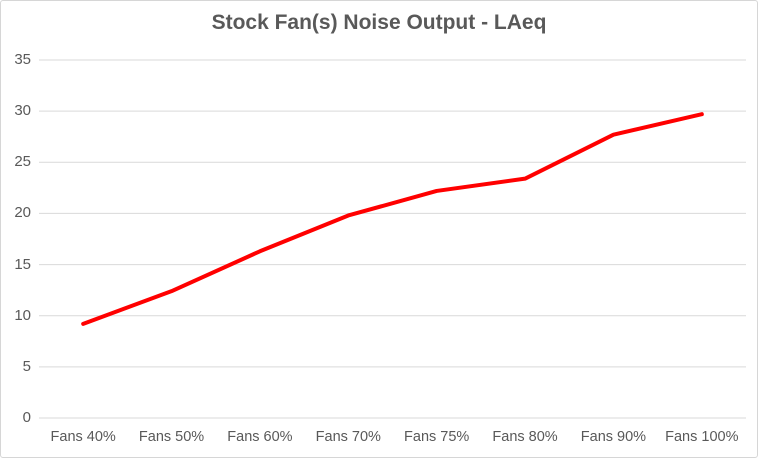 The width and height of the screenshot is (758, 458). What do you see at coordinates (702, 437) in the screenshot?
I see `x-axis-category-label: Fans 100%` at bounding box center [702, 437].